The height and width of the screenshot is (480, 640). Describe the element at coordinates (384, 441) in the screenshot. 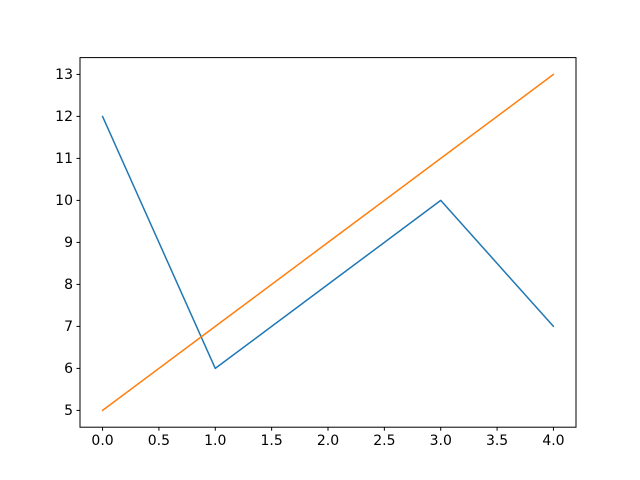

I see `x-tick-label: 2.5` at that location.